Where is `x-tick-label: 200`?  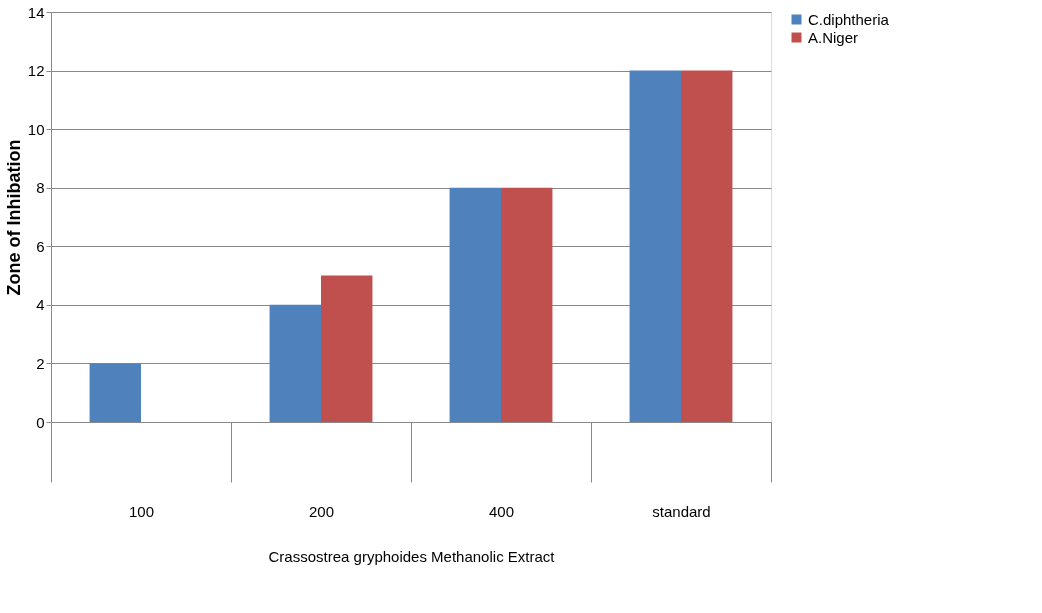 x-tick-label: 200 is located at coordinates (321, 511).